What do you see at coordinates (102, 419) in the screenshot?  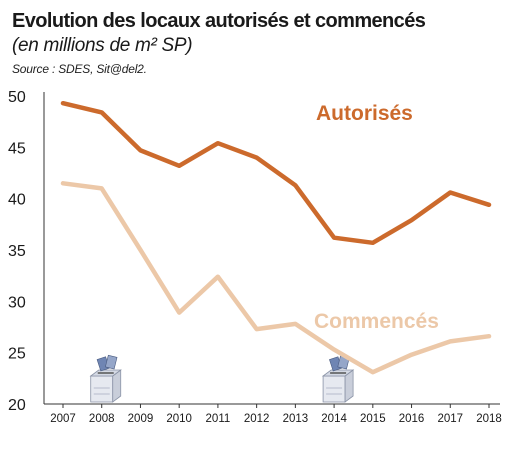 I see `x-tick-label: 2008` at bounding box center [102, 419].